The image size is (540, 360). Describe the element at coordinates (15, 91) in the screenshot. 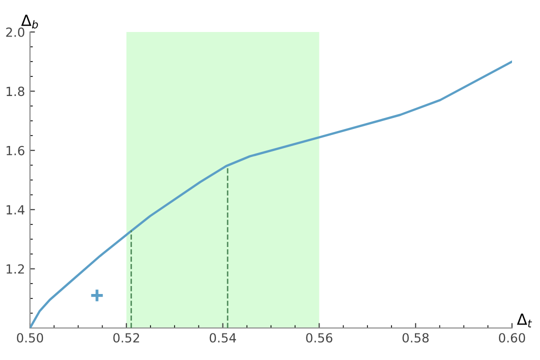

I see `y-tick-label: 1.8` at that location.